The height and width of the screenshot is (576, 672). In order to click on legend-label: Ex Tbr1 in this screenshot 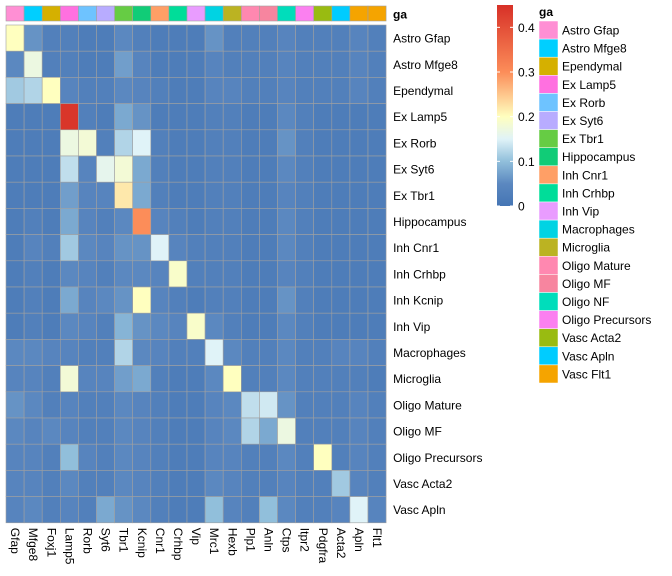, I will do `click(583, 139)`.